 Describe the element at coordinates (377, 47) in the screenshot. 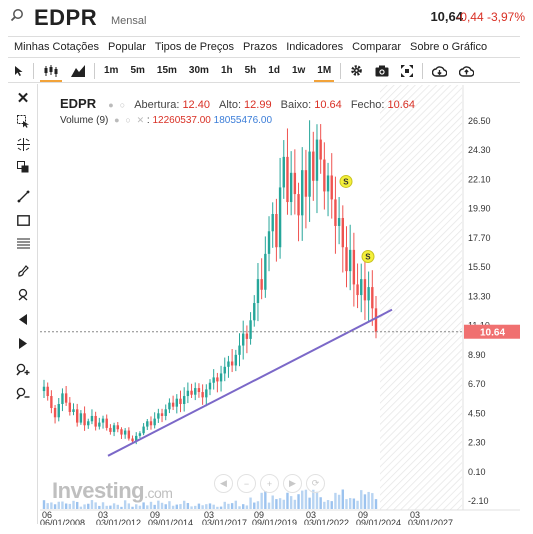

I see `menu-compare: Comparar` at that location.